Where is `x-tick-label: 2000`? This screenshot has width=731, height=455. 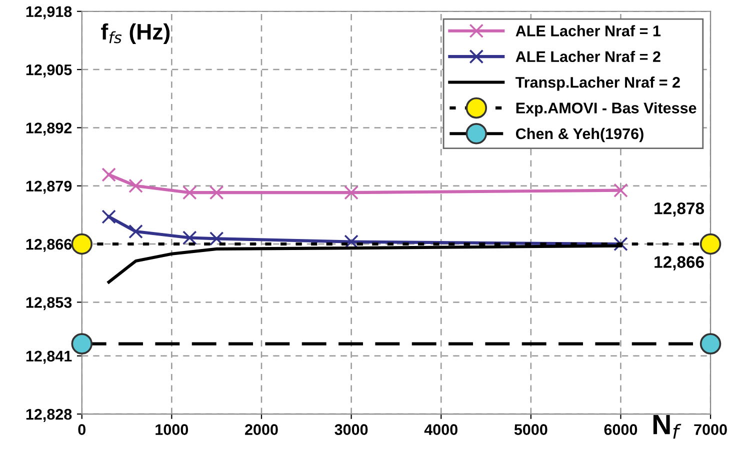 x-tick-label: 2000 is located at coordinates (261, 429).